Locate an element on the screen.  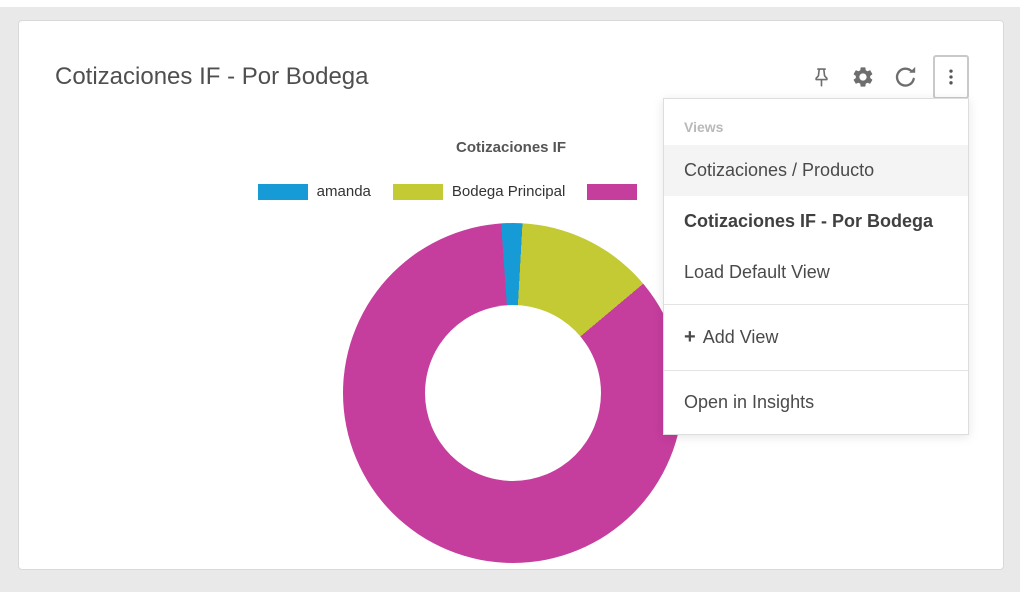
menu-item-load-default-view: Load Default View is located at coordinates (757, 272).